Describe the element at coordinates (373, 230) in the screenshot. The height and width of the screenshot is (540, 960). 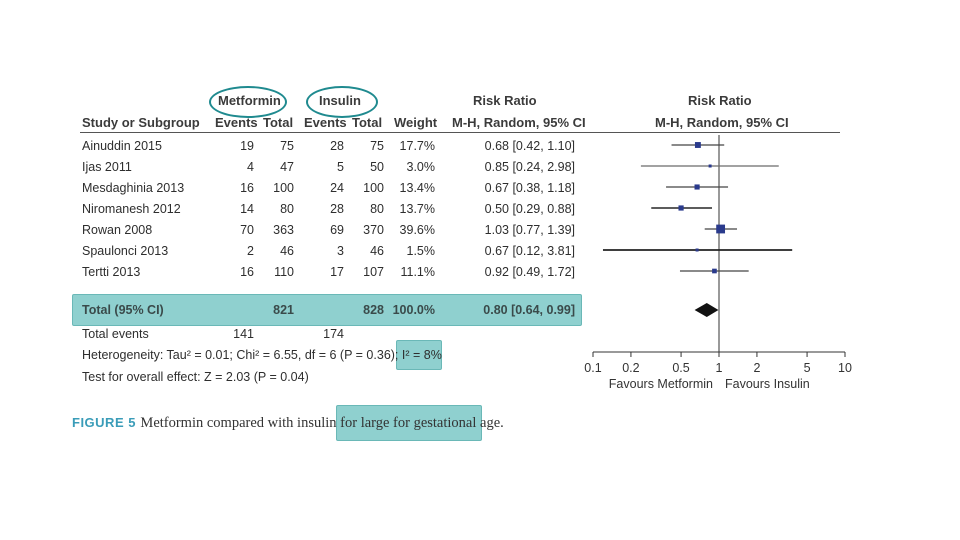
I see `ins-total: 370` at that location.